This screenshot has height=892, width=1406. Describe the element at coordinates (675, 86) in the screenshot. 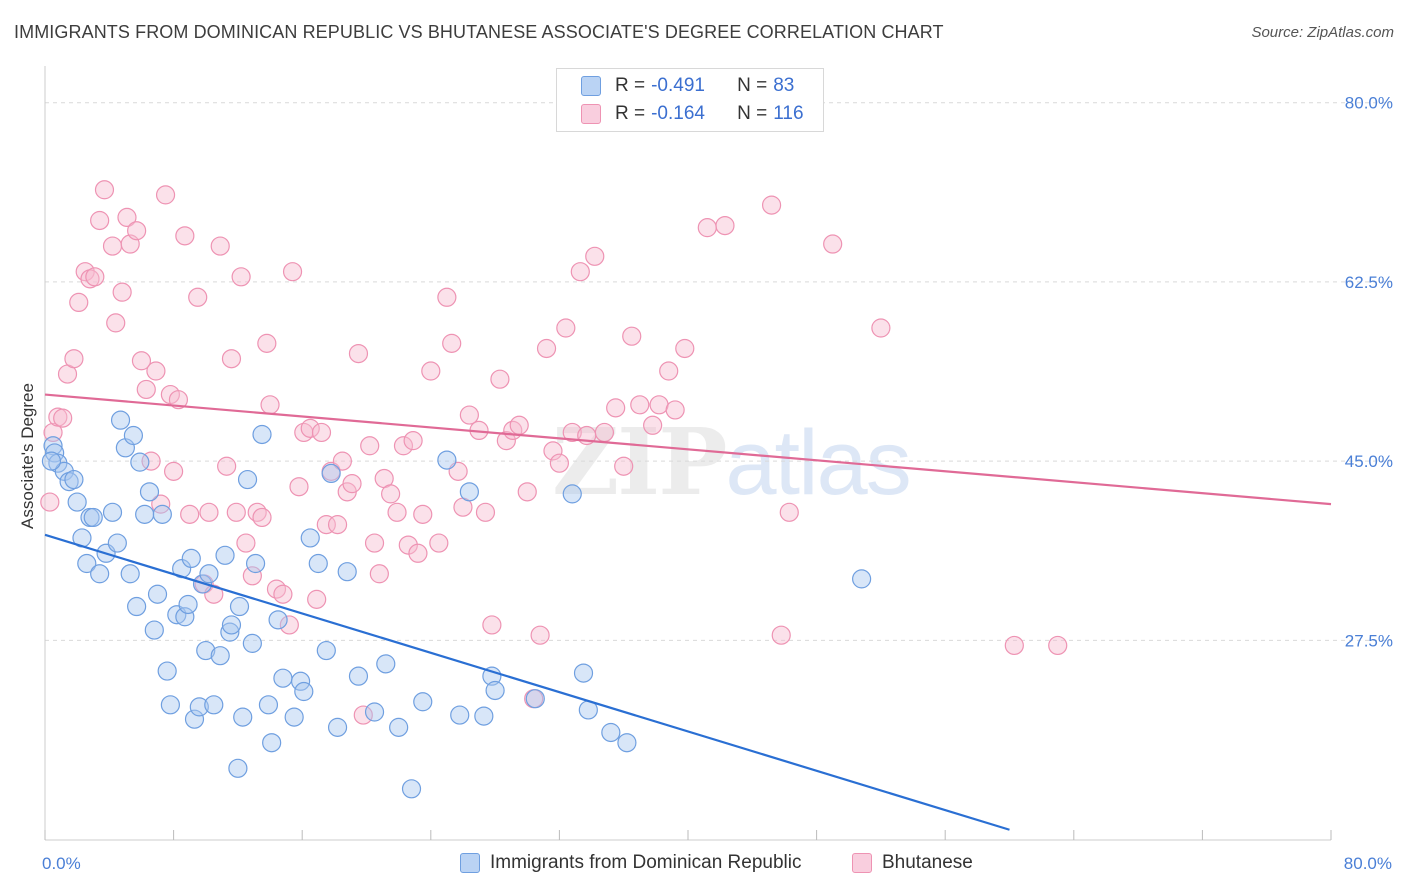

I see `legend-row-dominican: R = -0.491 N = 83` at that location.